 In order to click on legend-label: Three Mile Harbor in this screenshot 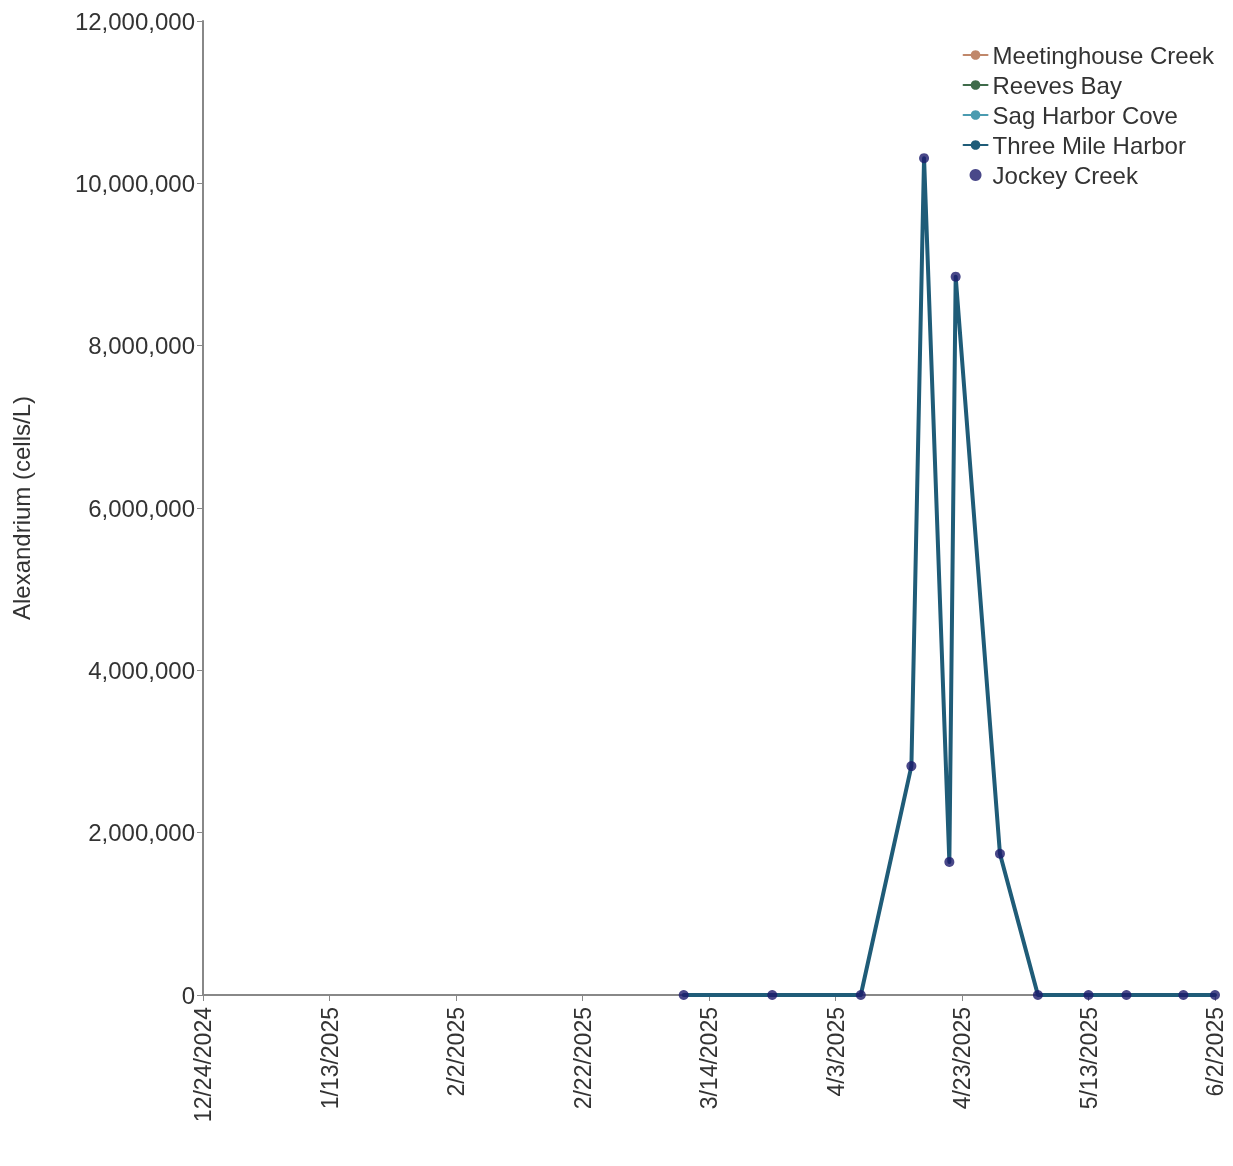, I will do `click(1089, 145)`.